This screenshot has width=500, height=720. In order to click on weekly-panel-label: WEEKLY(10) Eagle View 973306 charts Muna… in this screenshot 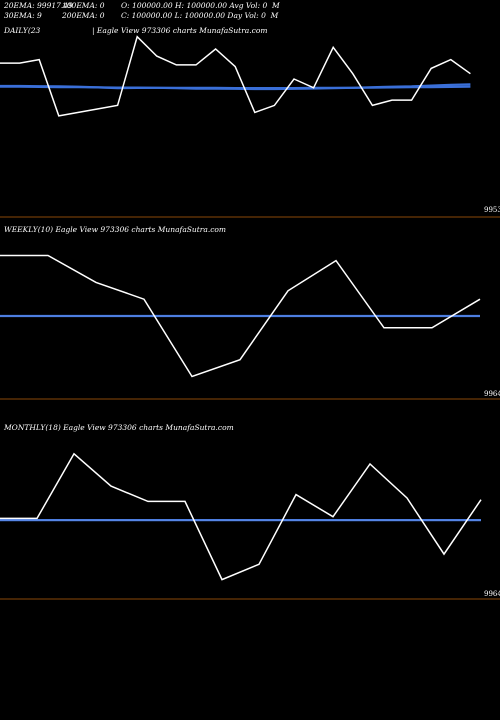, I will do `click(115, 229)`.